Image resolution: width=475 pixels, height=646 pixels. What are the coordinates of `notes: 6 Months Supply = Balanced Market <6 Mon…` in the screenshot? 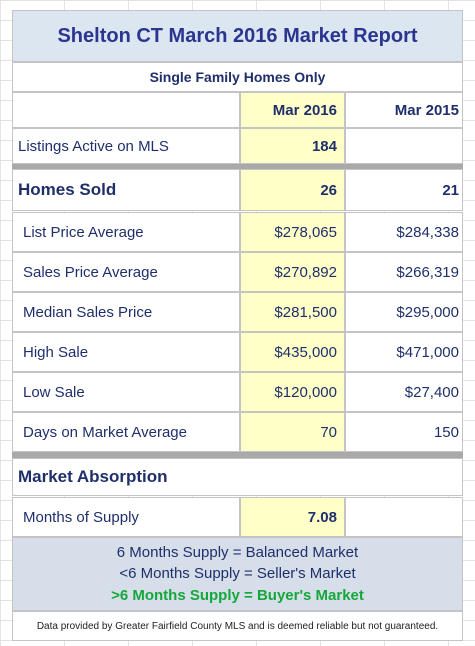 It's located at (237, 574).